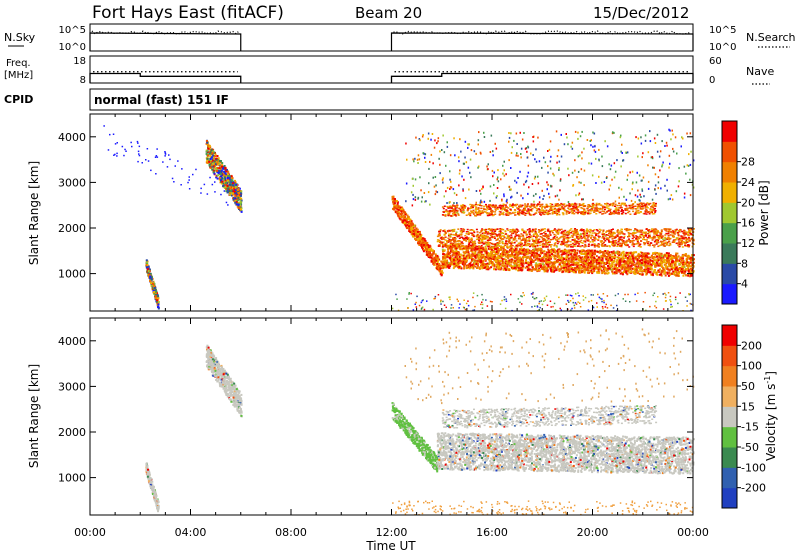 The width and height of the screenshot is (800, 554). Describe the element at coordinates (722, 47) in the screenshot. I see `noise-right-tick-bottom: 10^0` at that location.